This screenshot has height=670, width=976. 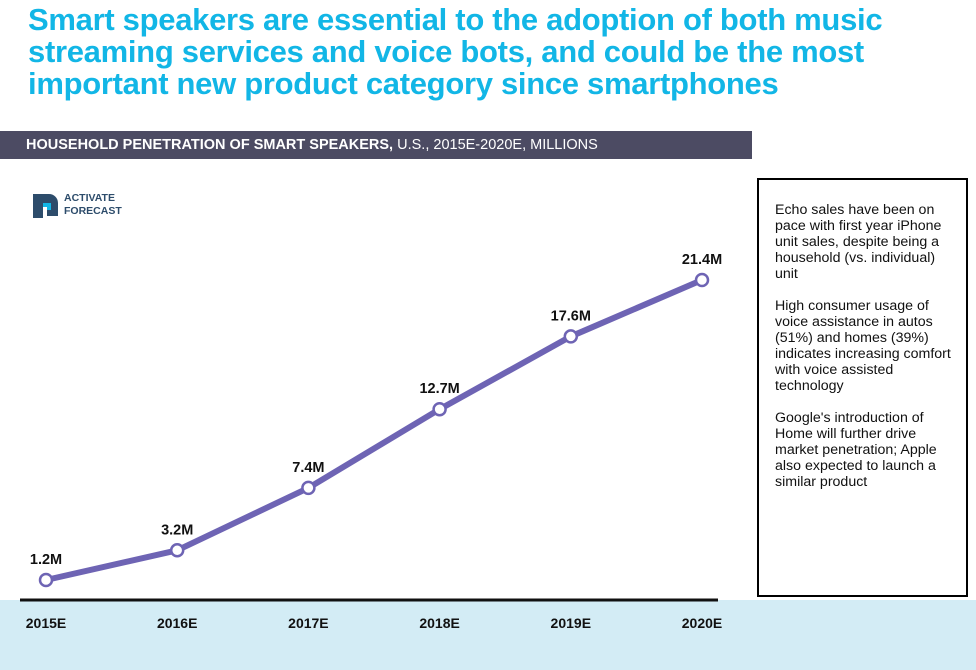 I want to click on x-tick-label: 2020E, so click(x=702, y=623).